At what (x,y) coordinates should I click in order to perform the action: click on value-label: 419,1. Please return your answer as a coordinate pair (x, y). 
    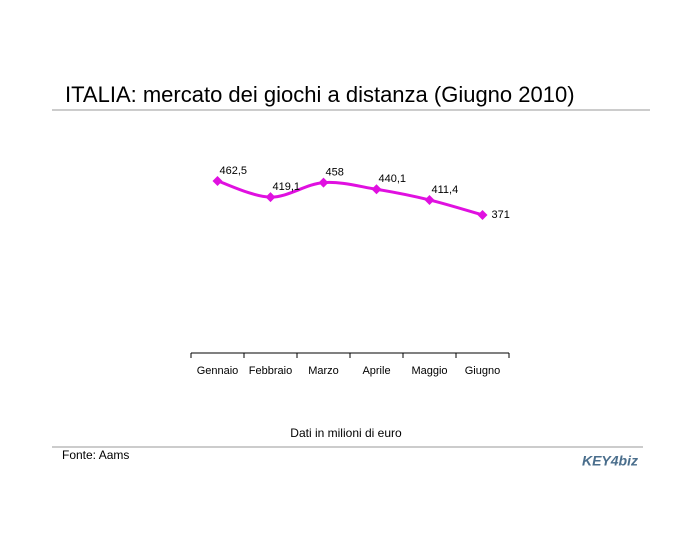
    Looking at the image, I should click on (287, 187).